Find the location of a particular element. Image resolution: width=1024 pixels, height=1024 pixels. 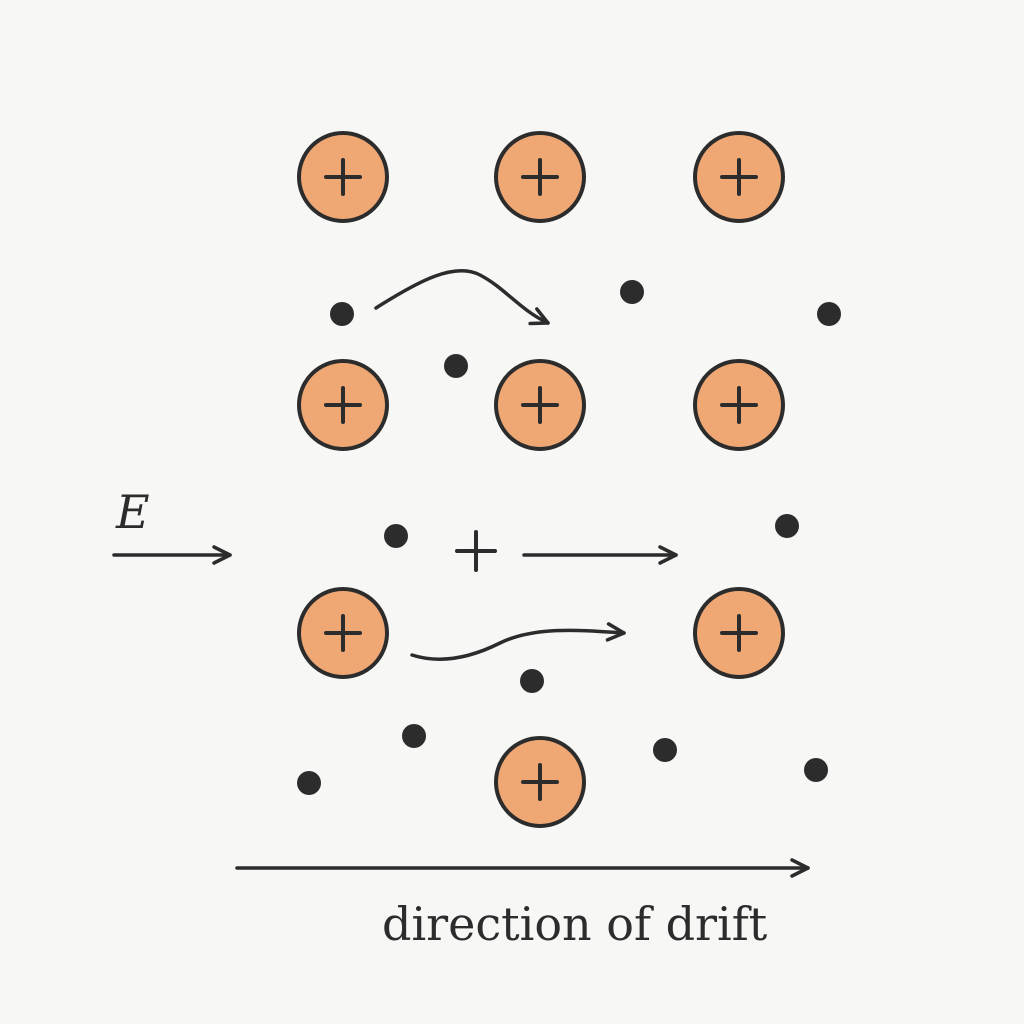

electron-path-arrow-upper is located at coordinates (462, 297).